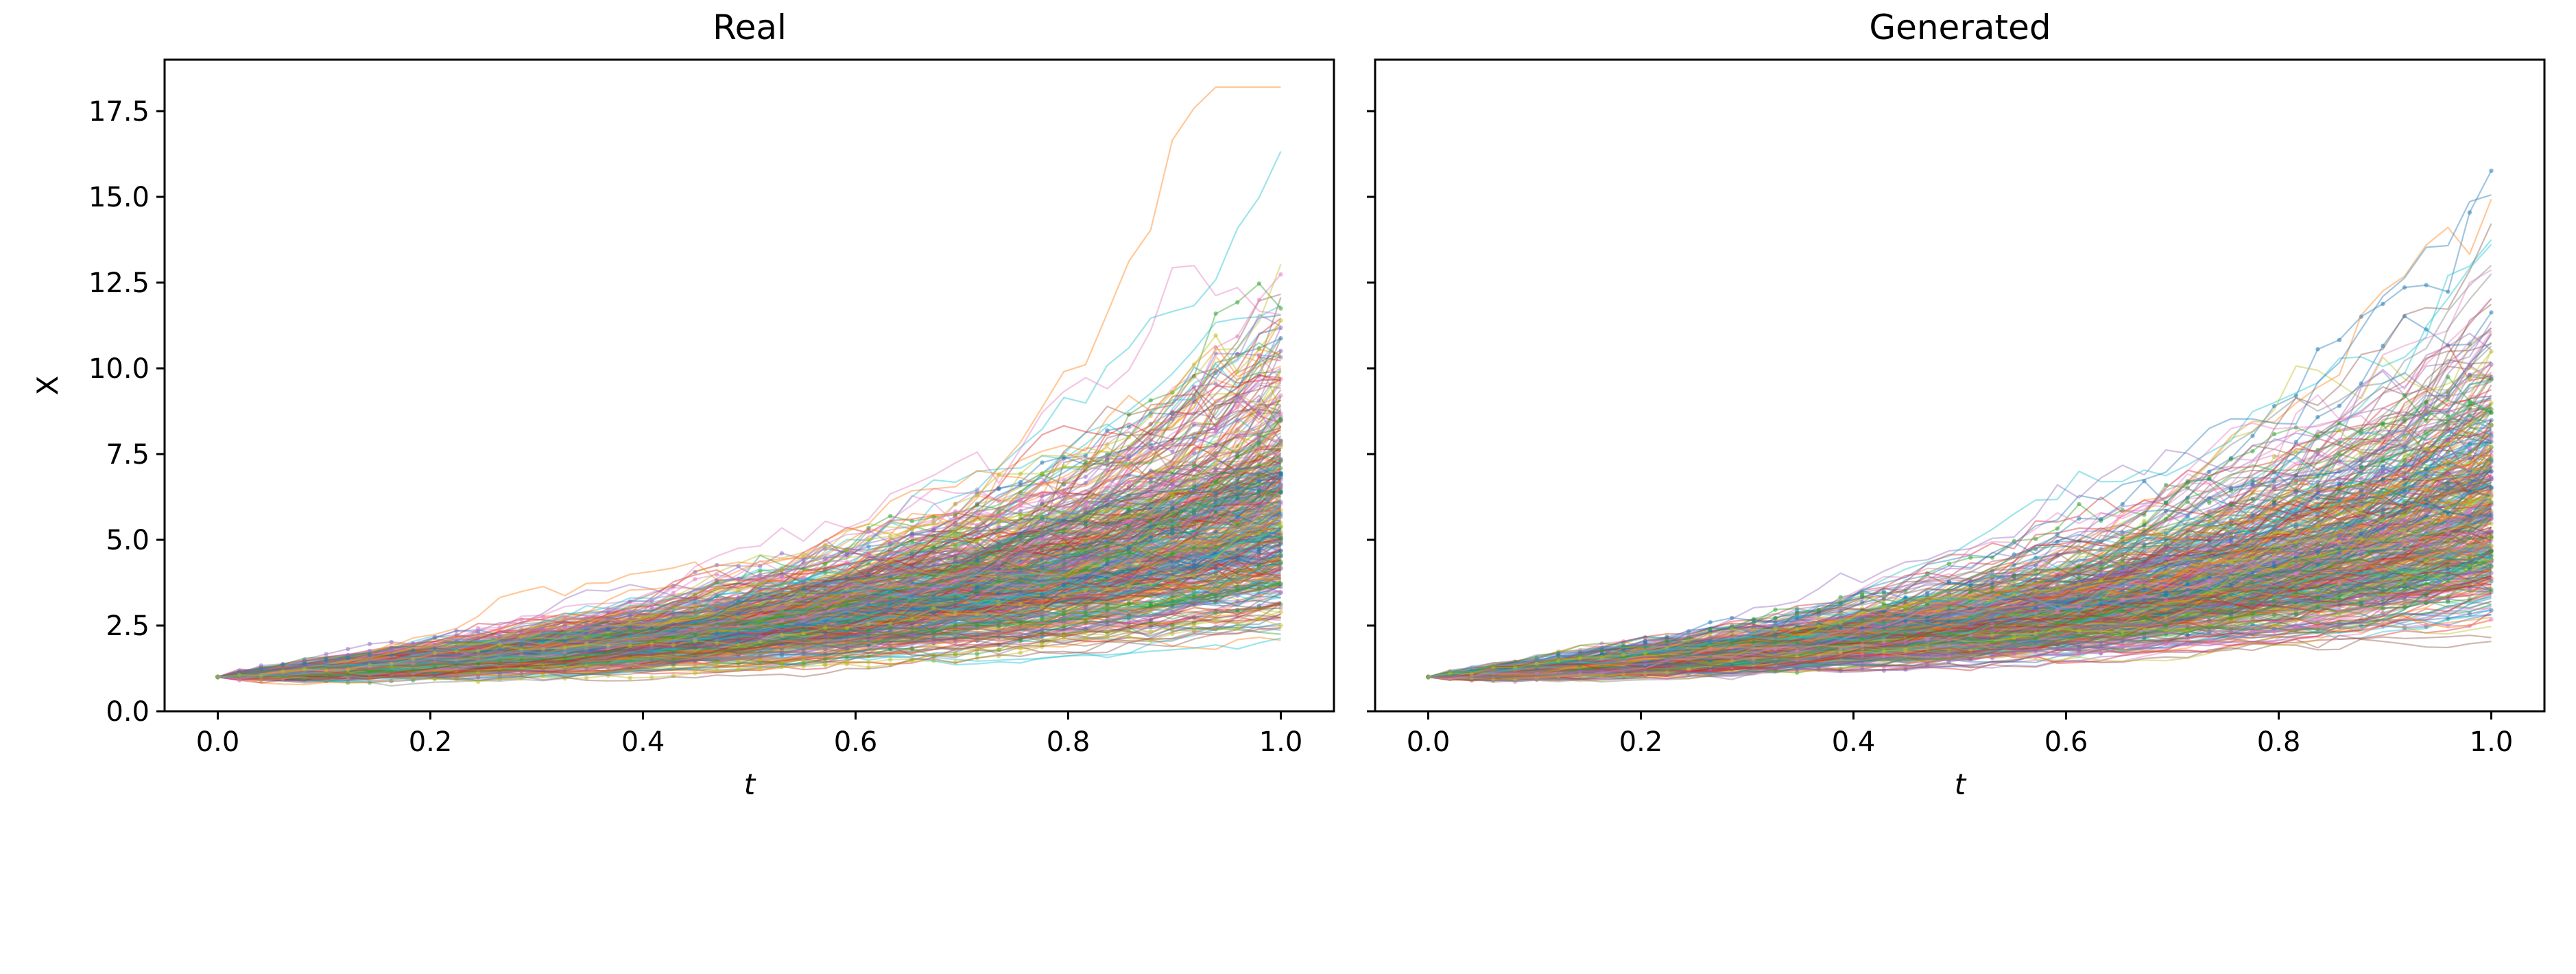 Image resolution: width=2576 pixels, height=974 pixels. I want to click on chart-title-real: Real, so click(750, 27).